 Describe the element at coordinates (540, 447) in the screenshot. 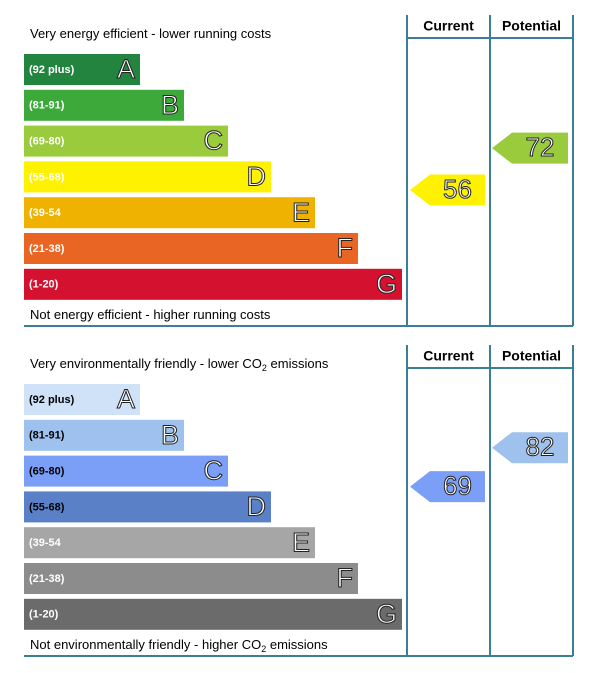

I see `rating-value: 82` at that location.